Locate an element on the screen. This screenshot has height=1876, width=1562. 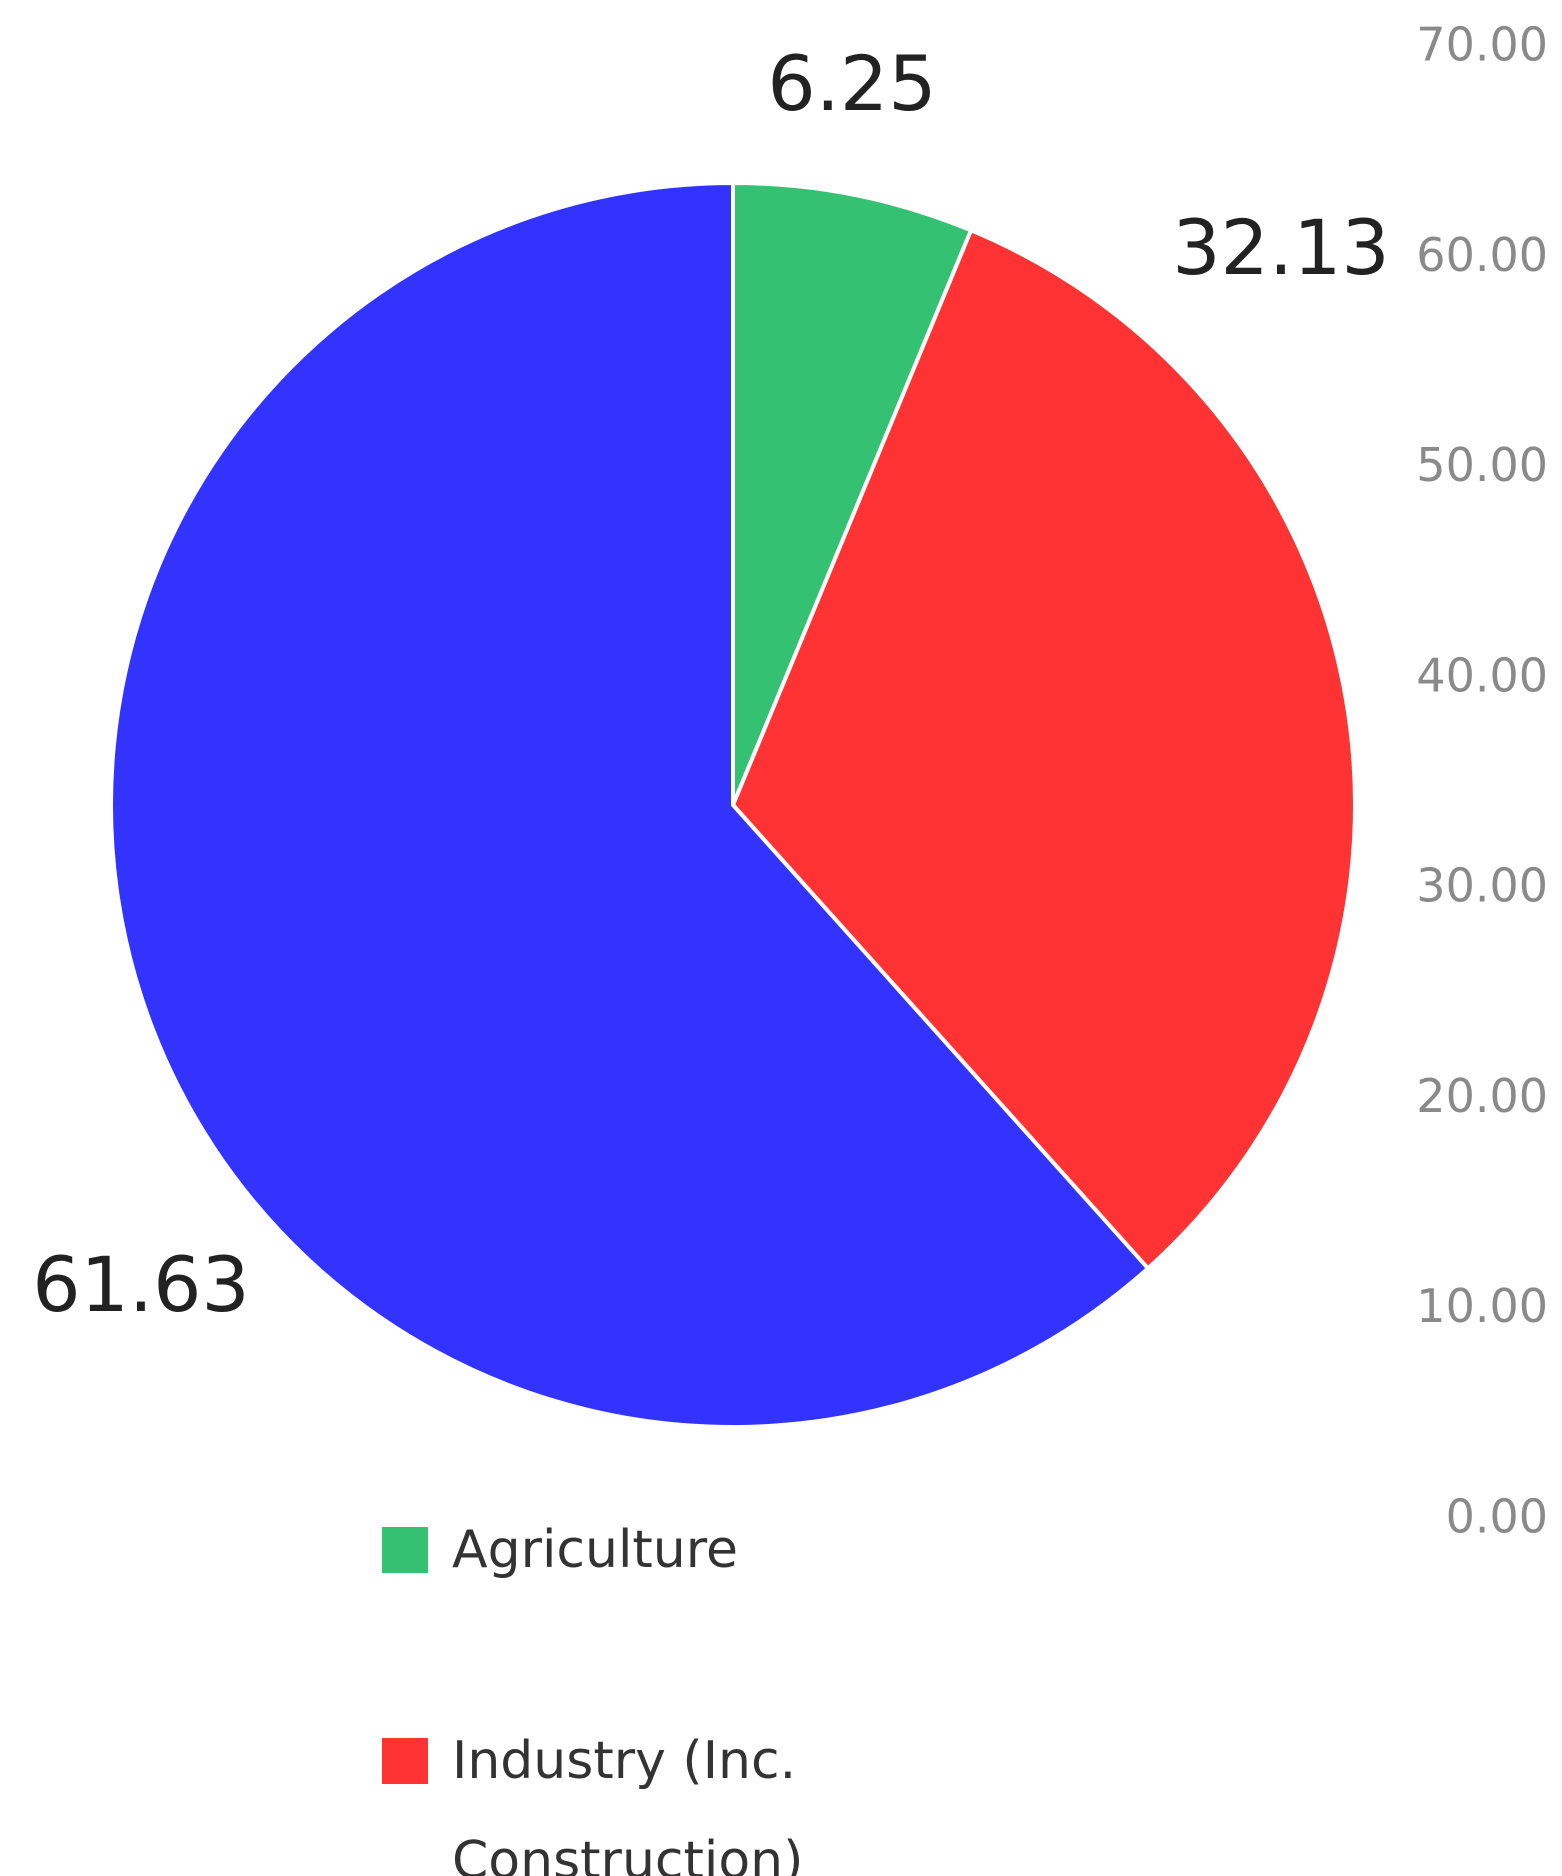
data-label: 61.63 is located at coordinates (141, 1284).